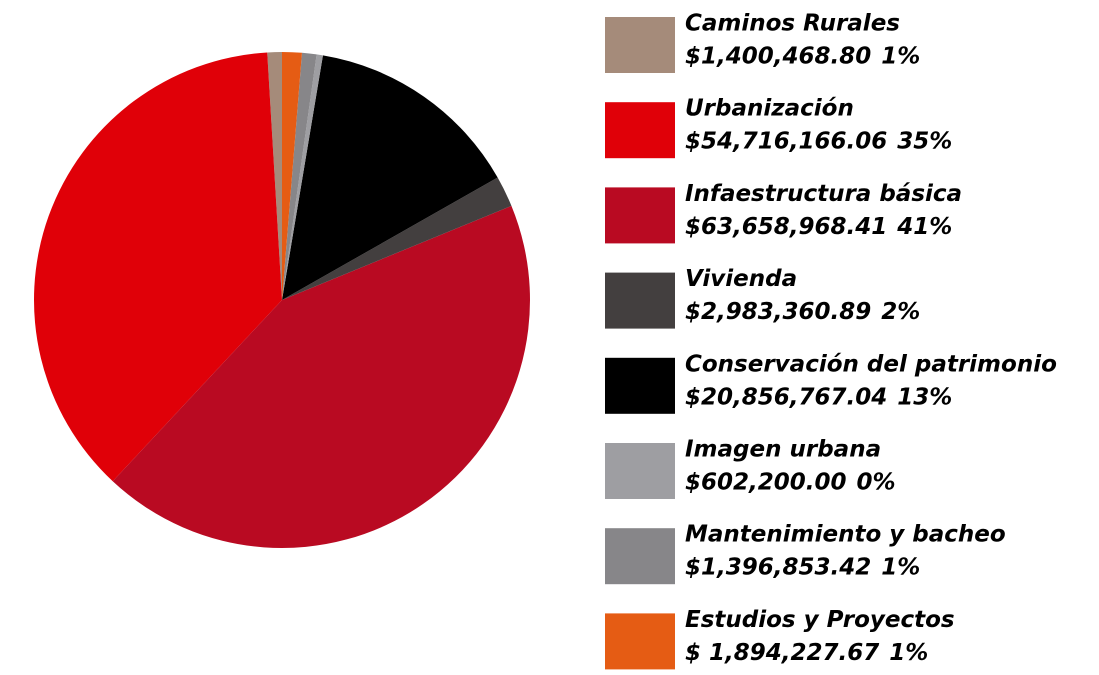  Describe the element at coordinates (778, 312) in the screenshot. I see `legend-amount: $2,983,360.89` at that location.